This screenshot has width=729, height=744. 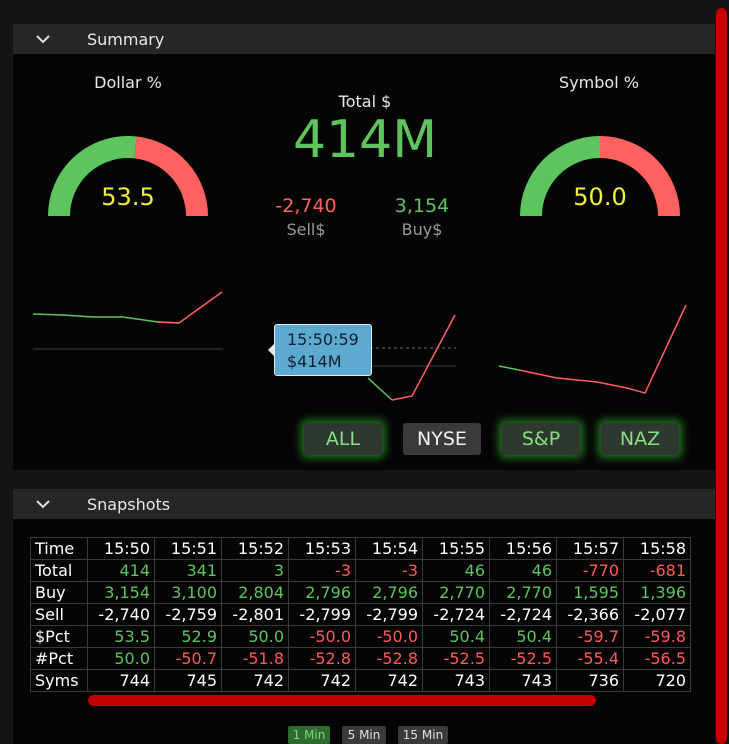 I want to click on table-cell: -2,759, so click(x=188, y=614).